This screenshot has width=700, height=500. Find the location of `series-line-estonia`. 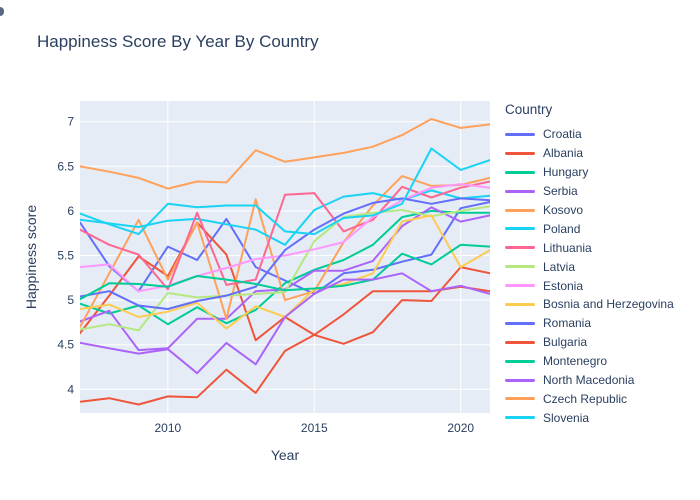

series-line-estonia is located at coordinates (285, 238).